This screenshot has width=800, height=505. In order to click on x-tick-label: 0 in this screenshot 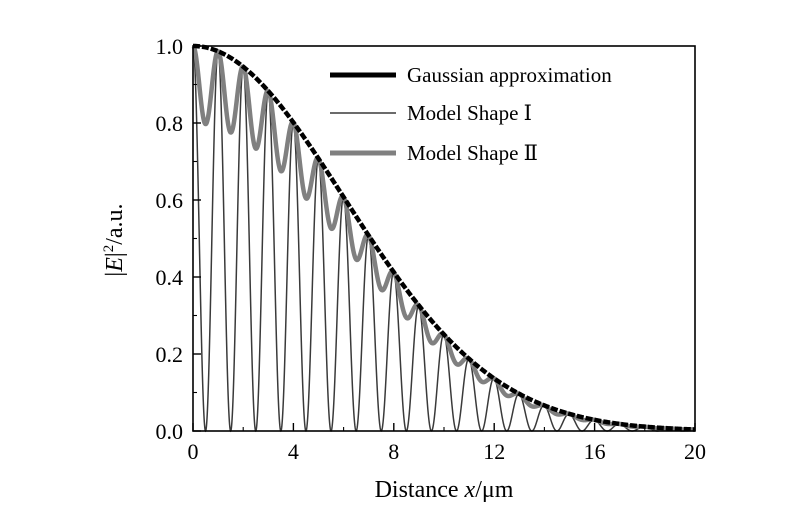, I will do `click(193, 451)`.